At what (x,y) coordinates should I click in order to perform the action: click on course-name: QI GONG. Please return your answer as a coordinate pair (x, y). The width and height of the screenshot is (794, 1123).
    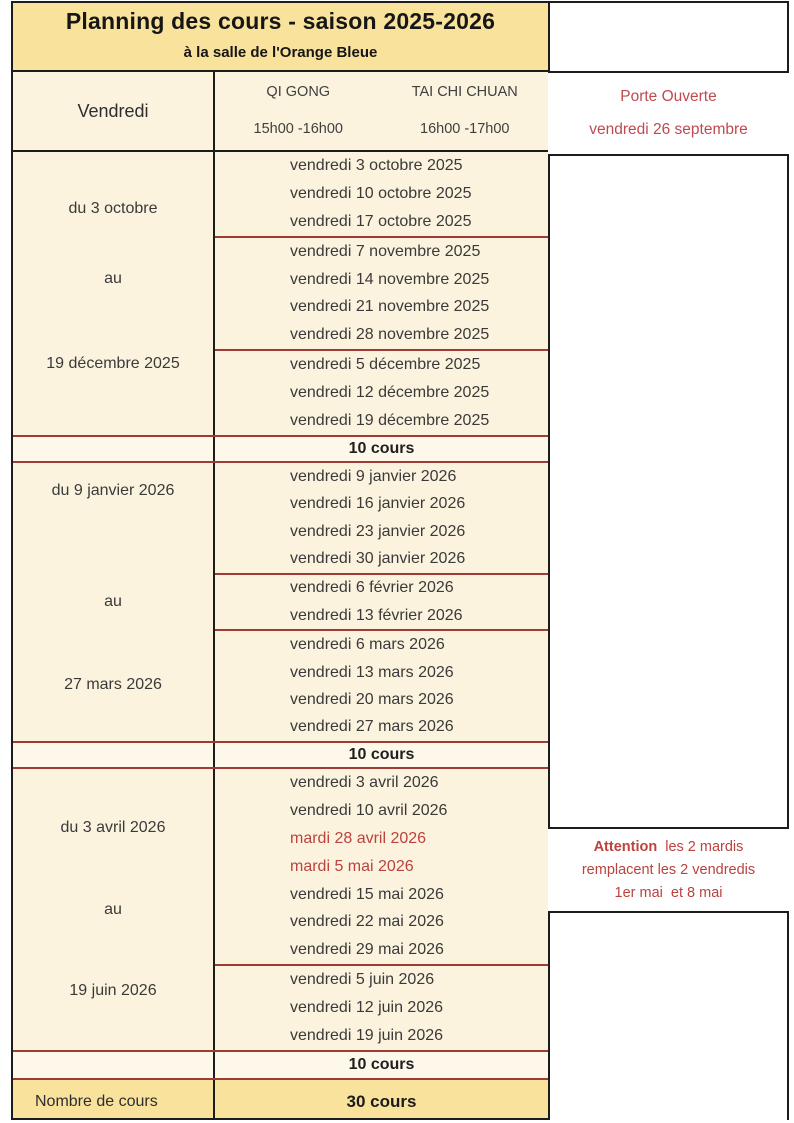
    Looking at the image, I should click on (298, 92).